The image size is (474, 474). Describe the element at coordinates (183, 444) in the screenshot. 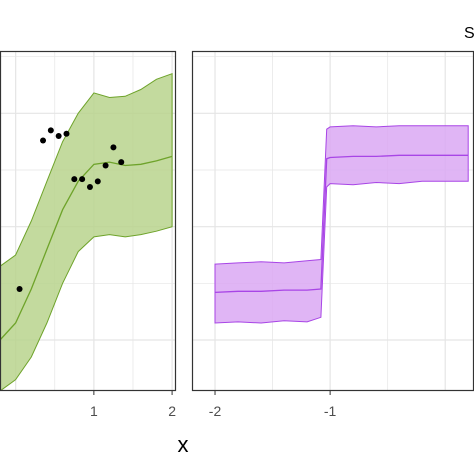

I see `x-axis-title: x` at that location.